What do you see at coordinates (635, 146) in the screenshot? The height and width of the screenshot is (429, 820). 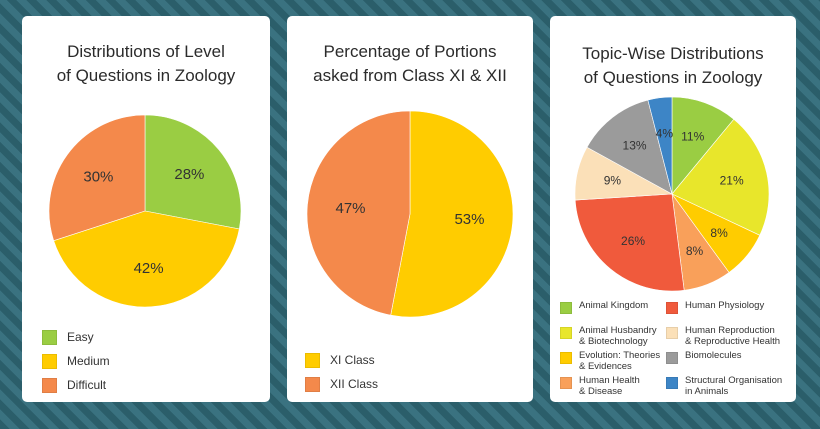 I see `data-label-biomolecules: 13%` at bounding box center [635, 146].